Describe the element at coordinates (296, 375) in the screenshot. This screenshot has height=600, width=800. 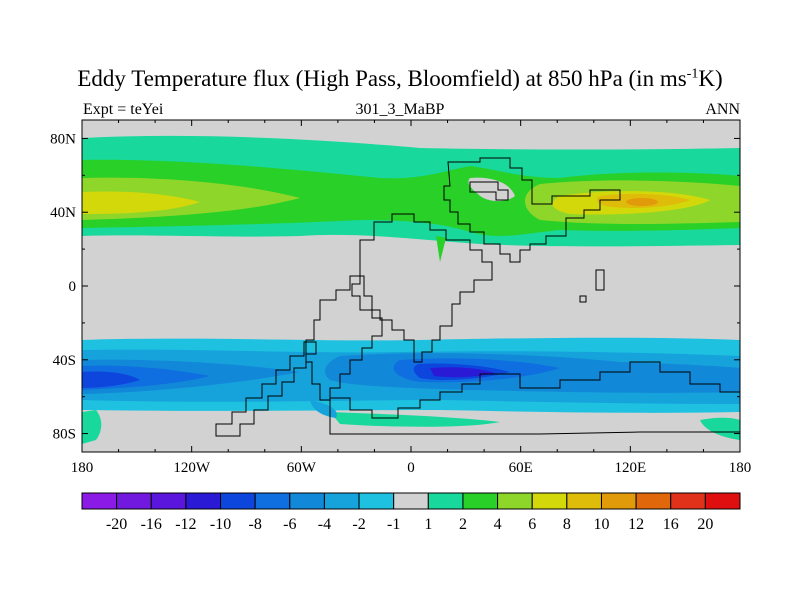
I see `sh-band-m8` at that location.